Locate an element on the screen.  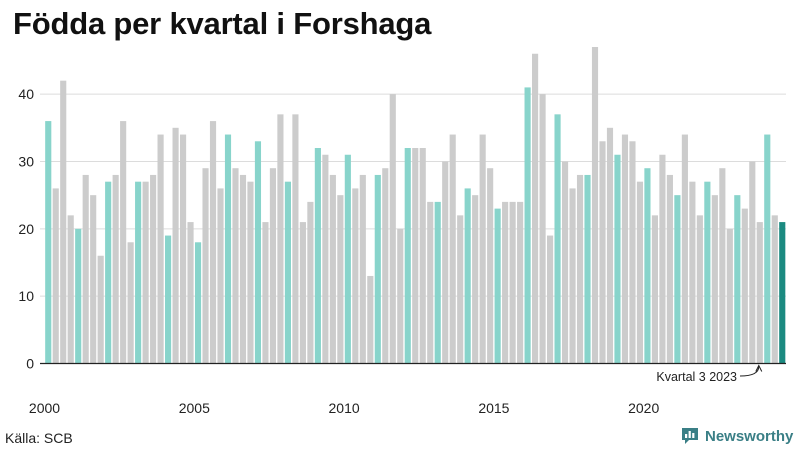
y-tick-label: 20 is located at coordinates (26, 229).